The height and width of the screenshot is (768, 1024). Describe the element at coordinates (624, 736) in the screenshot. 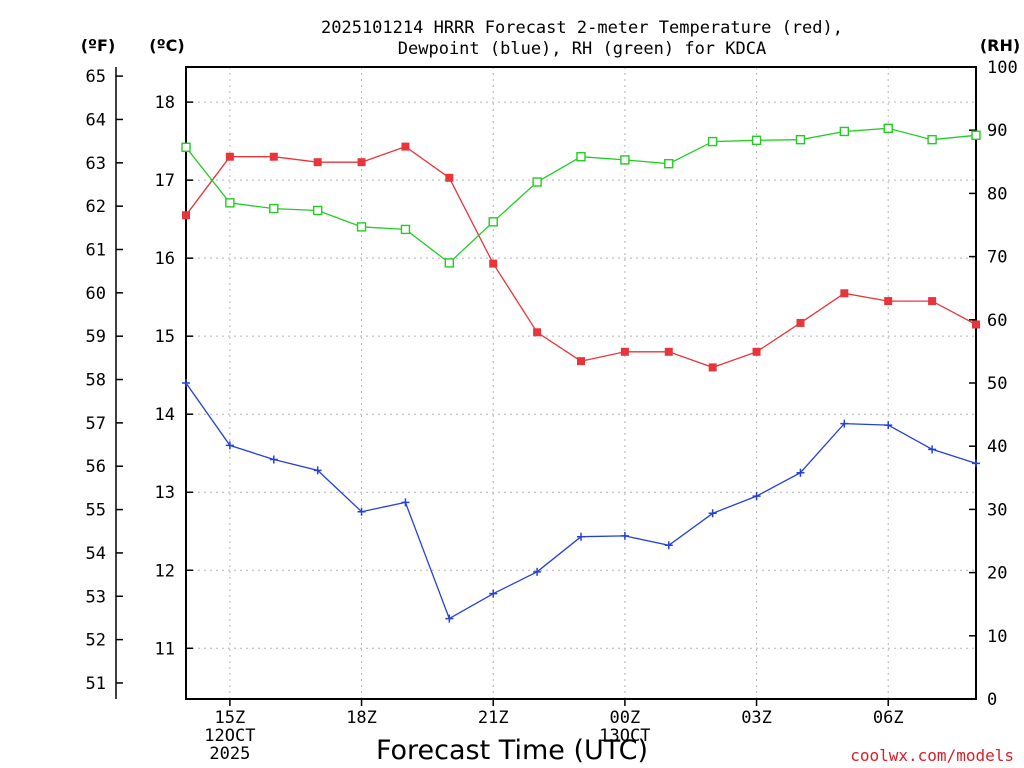

I see `x-tick-label: 13OCT` at that location.